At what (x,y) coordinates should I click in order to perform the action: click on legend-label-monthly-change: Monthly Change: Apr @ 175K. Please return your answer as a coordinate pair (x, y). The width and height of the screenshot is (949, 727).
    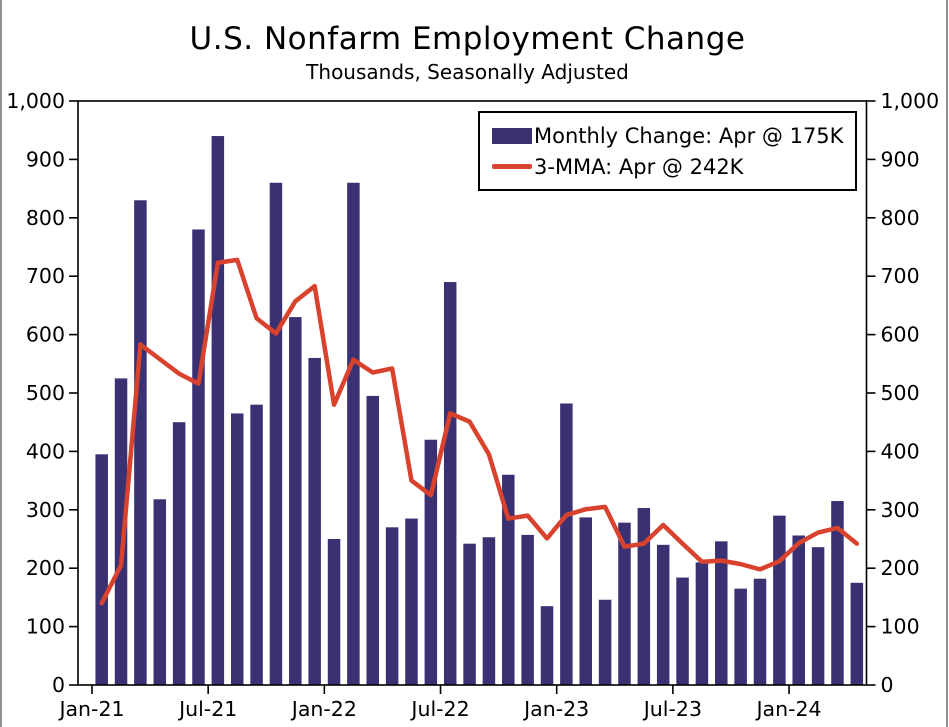
    Looking at the image, I should click on (689, 135).